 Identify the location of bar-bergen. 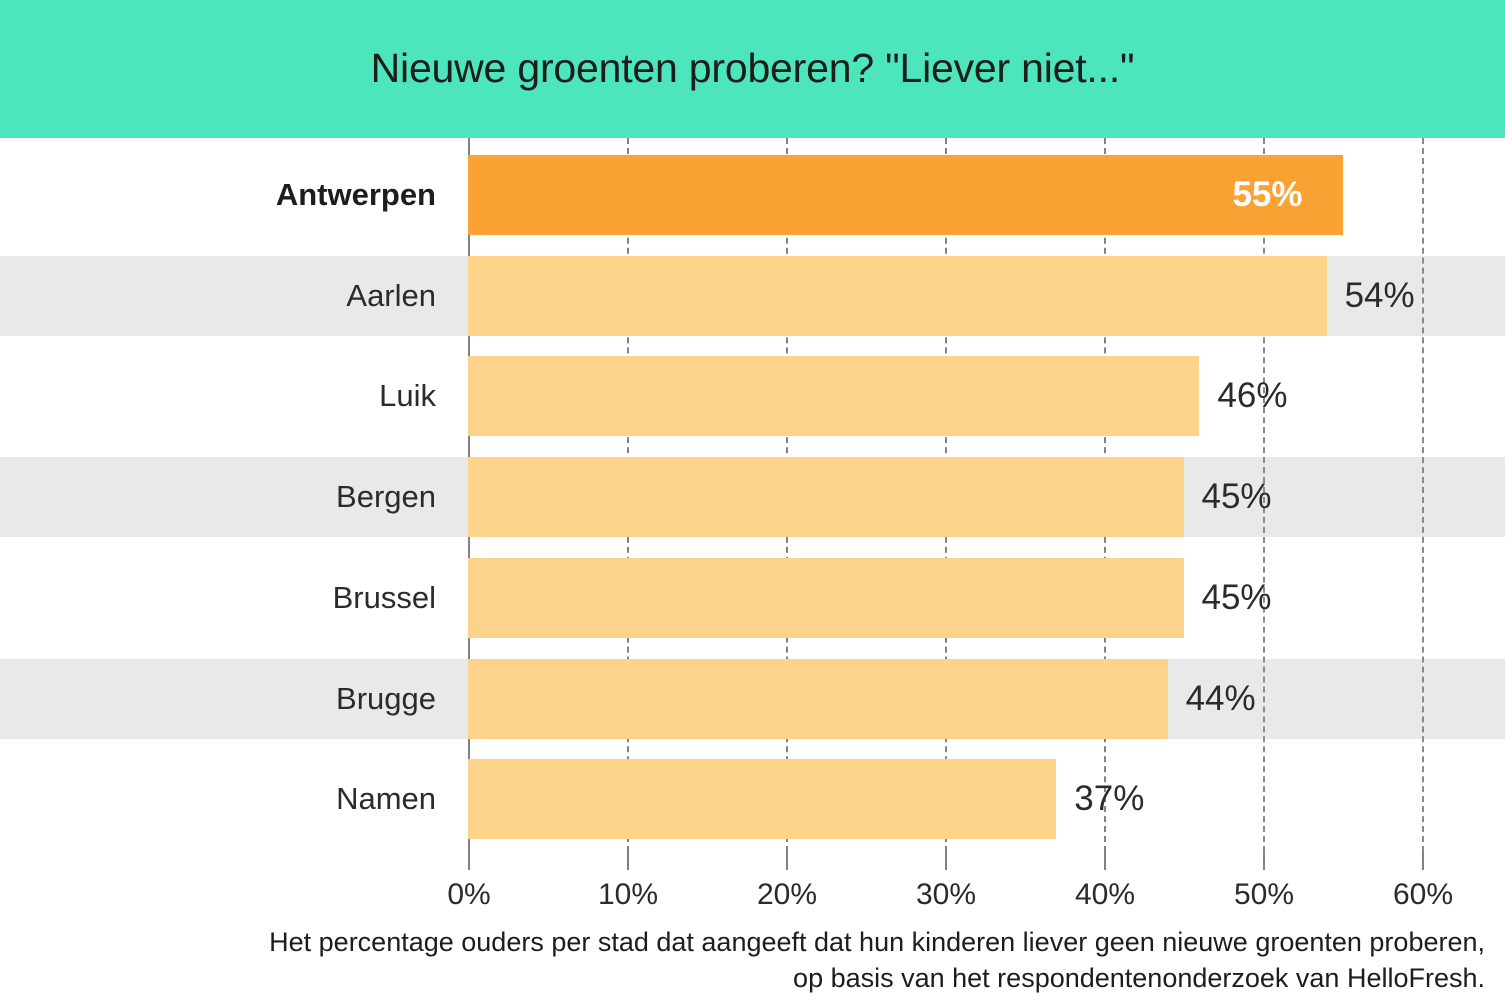
(826, 497).